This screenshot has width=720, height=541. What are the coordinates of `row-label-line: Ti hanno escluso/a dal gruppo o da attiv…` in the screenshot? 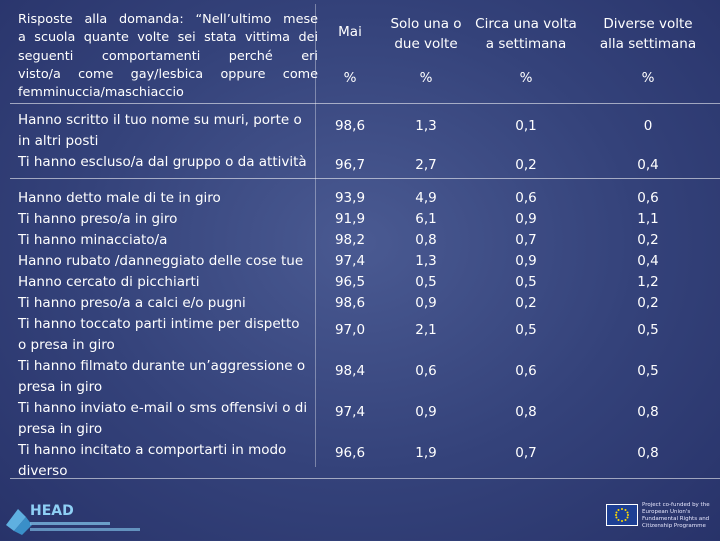 It's located at (162, 162).